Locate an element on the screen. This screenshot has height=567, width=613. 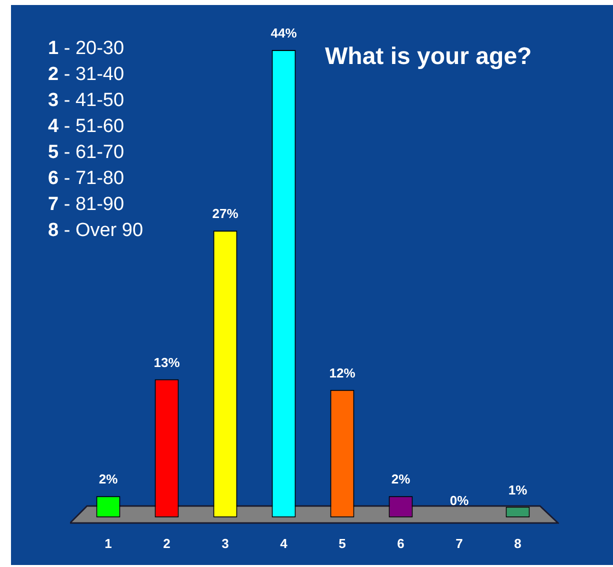
annotation: 4 - 51-60 is located at coordinates (87, 127).